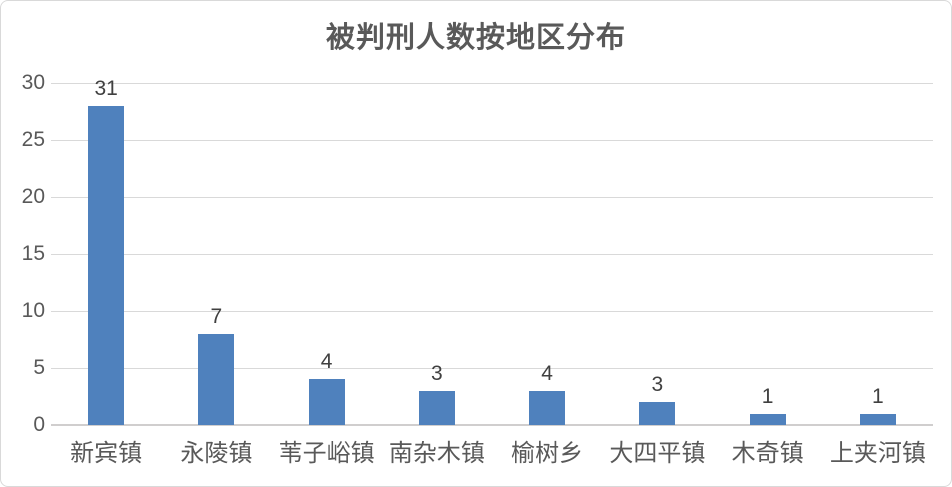 The width and height of the screenshot is (952, 487). I want to click on bar-value-label-4: 3, so click(437, 373).